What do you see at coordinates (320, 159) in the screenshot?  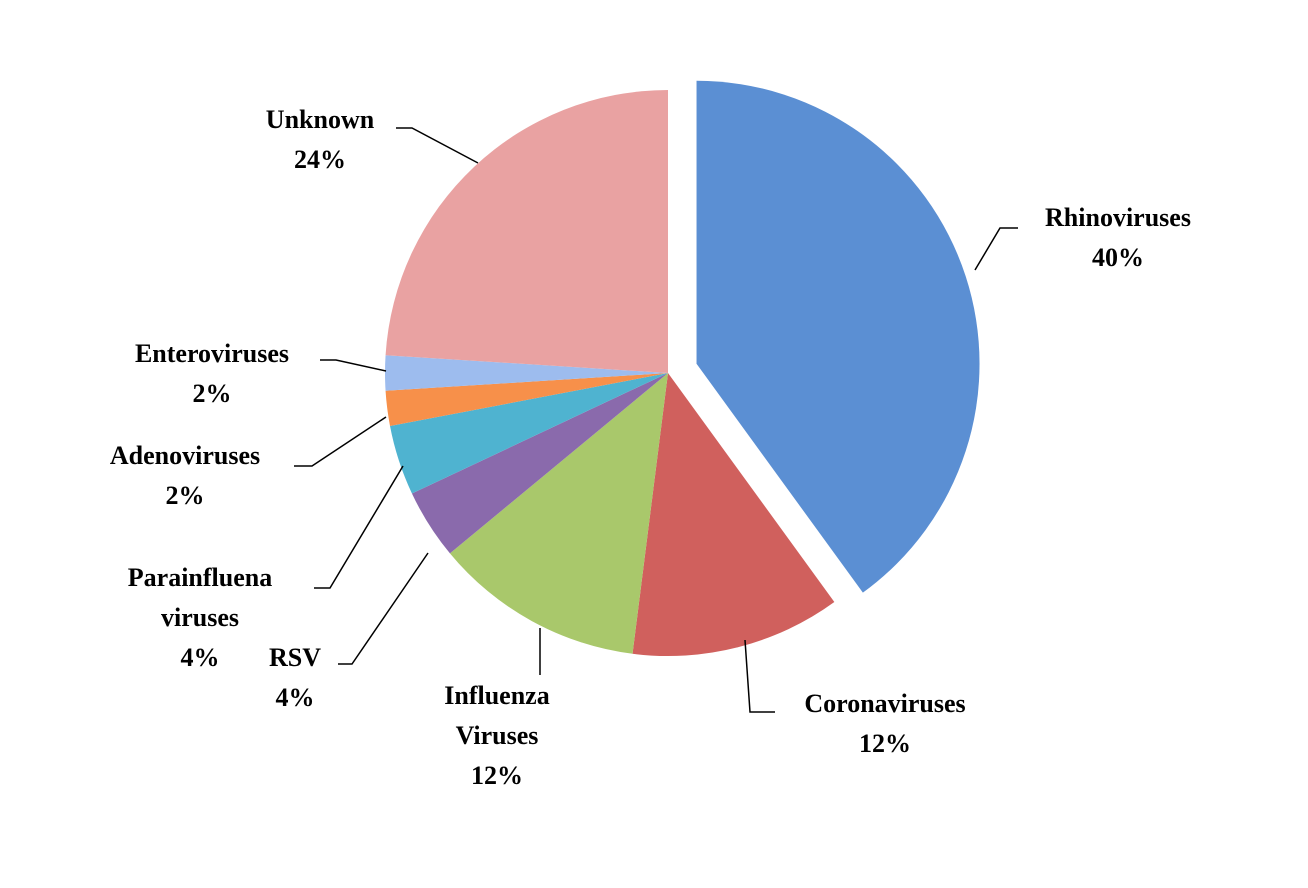 I see `value-label: 24%` at bounding box center [320, 159].